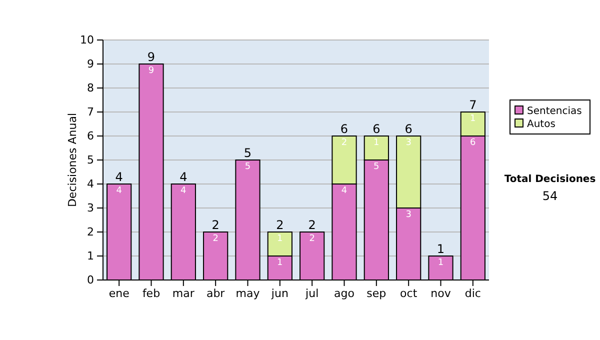 The image size is (600, 340). What do you see at coordinates (541, 124) in the screenshot?
I see `legend-label: Autos` at bounding box center [541, 124].